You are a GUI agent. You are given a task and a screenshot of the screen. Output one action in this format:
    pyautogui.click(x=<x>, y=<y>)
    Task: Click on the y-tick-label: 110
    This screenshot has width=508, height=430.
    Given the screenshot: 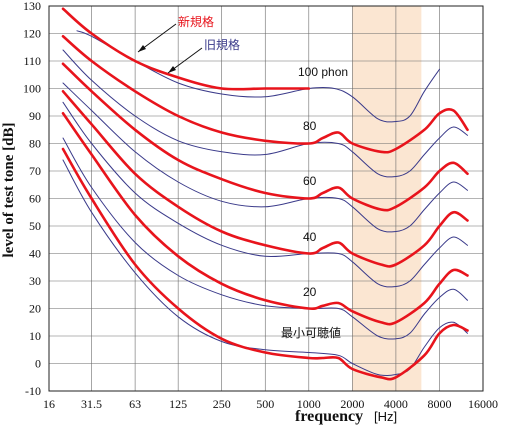 What is the action you would take?
    pyautogui.click(x=32, y=61)
    